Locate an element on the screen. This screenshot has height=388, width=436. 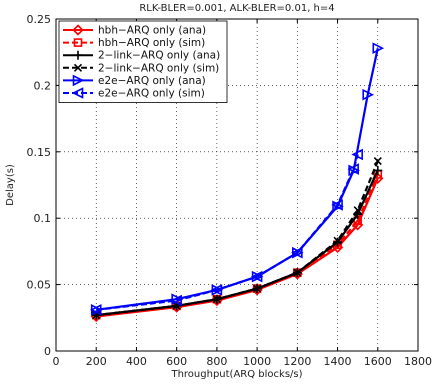
legend-label: 2−link−ARQ only (sim) is located at coordinates (158, 68).